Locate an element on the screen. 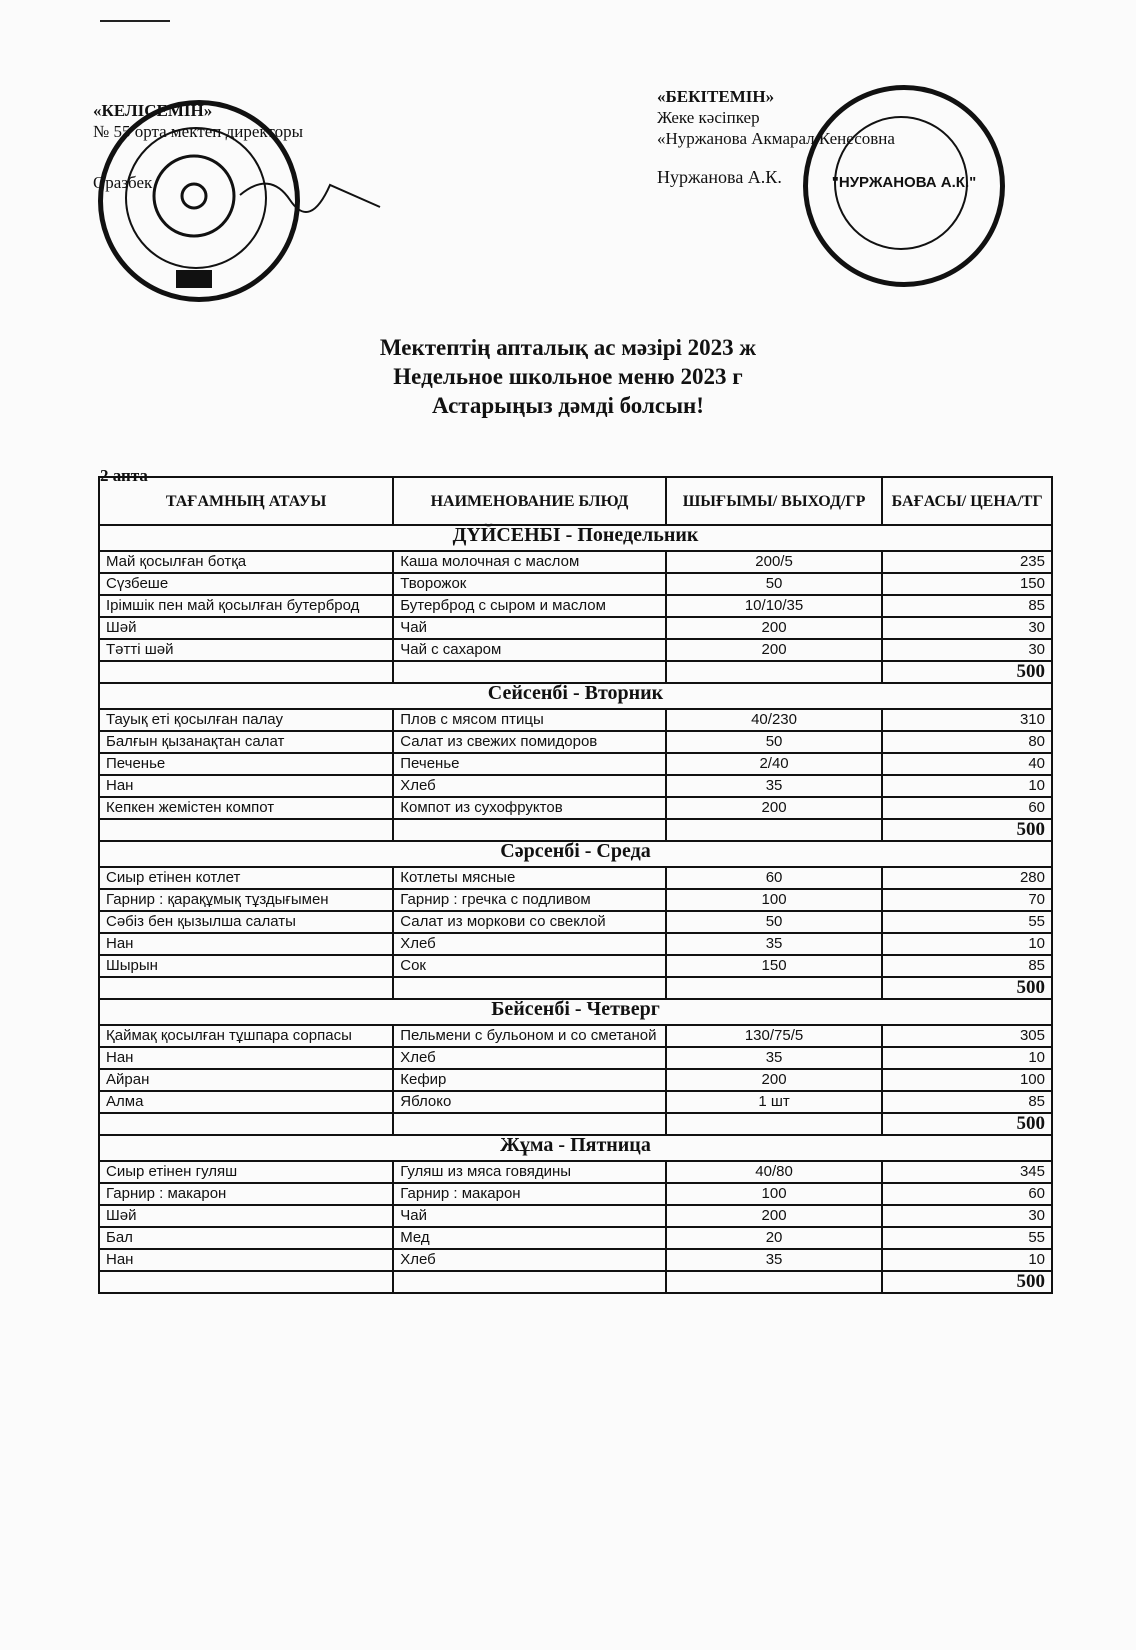 The image size is (1136, 1650). portion: 200/5 is located at coordinates (774, 562).